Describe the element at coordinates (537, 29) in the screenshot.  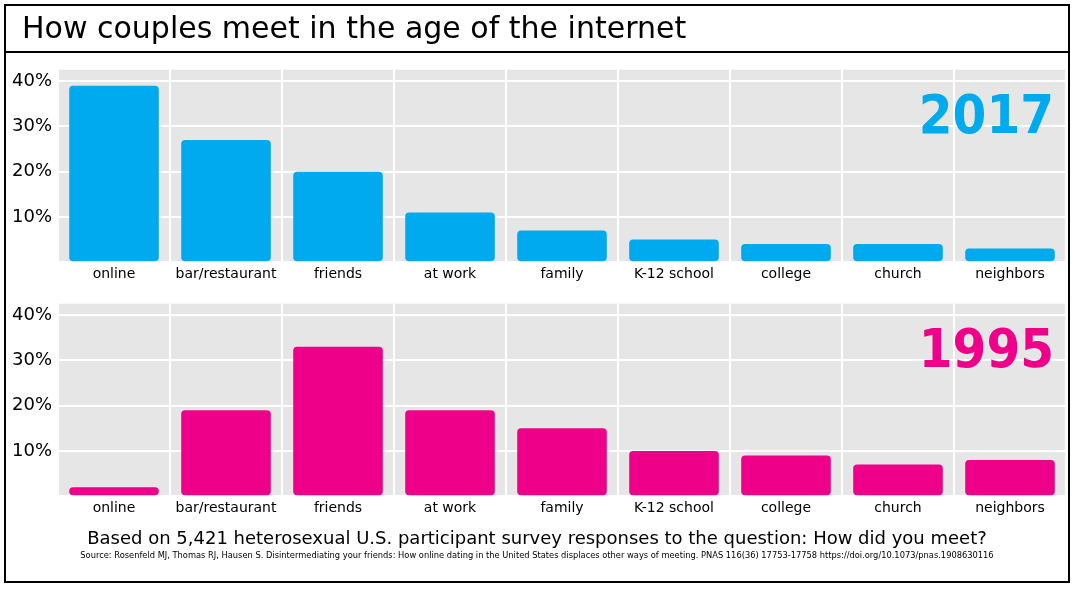
I see `chart-title: How couples meet in the age of the internet` at that location.